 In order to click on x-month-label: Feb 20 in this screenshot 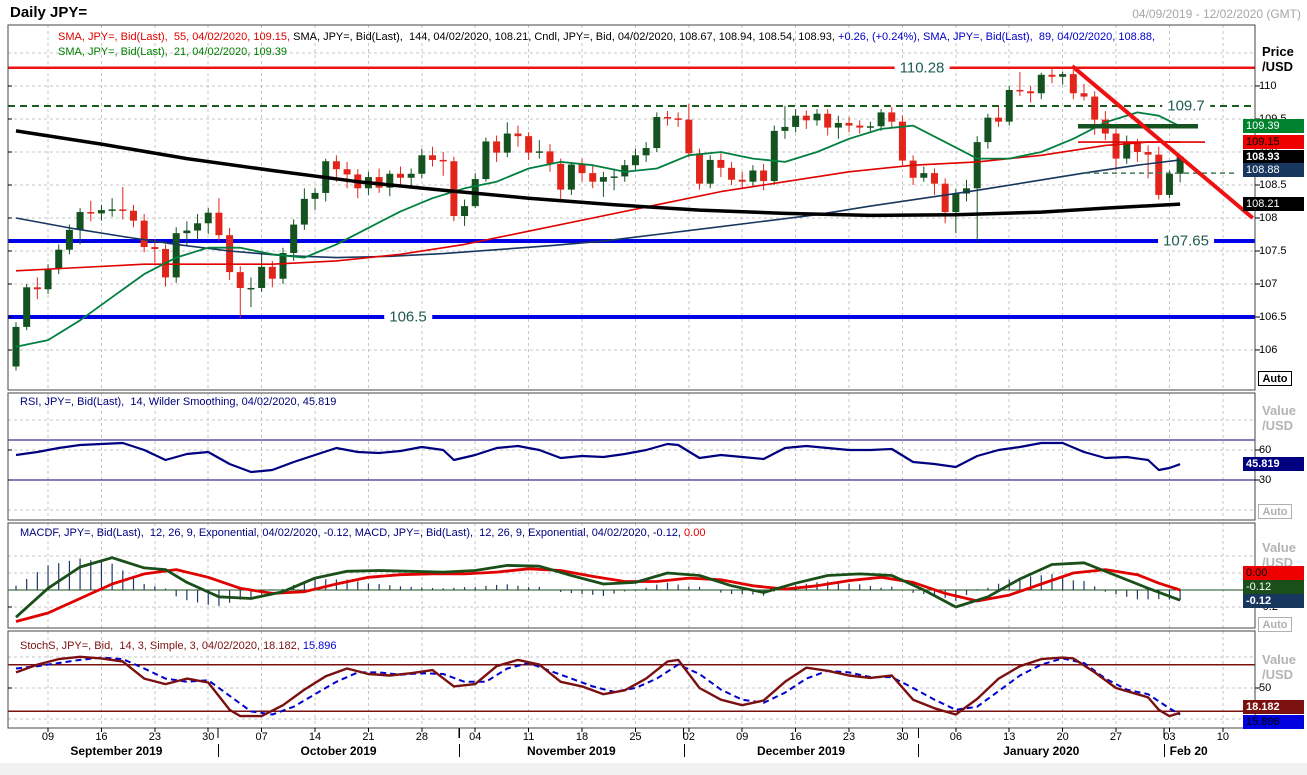, I will do `click(1188, 751)`.